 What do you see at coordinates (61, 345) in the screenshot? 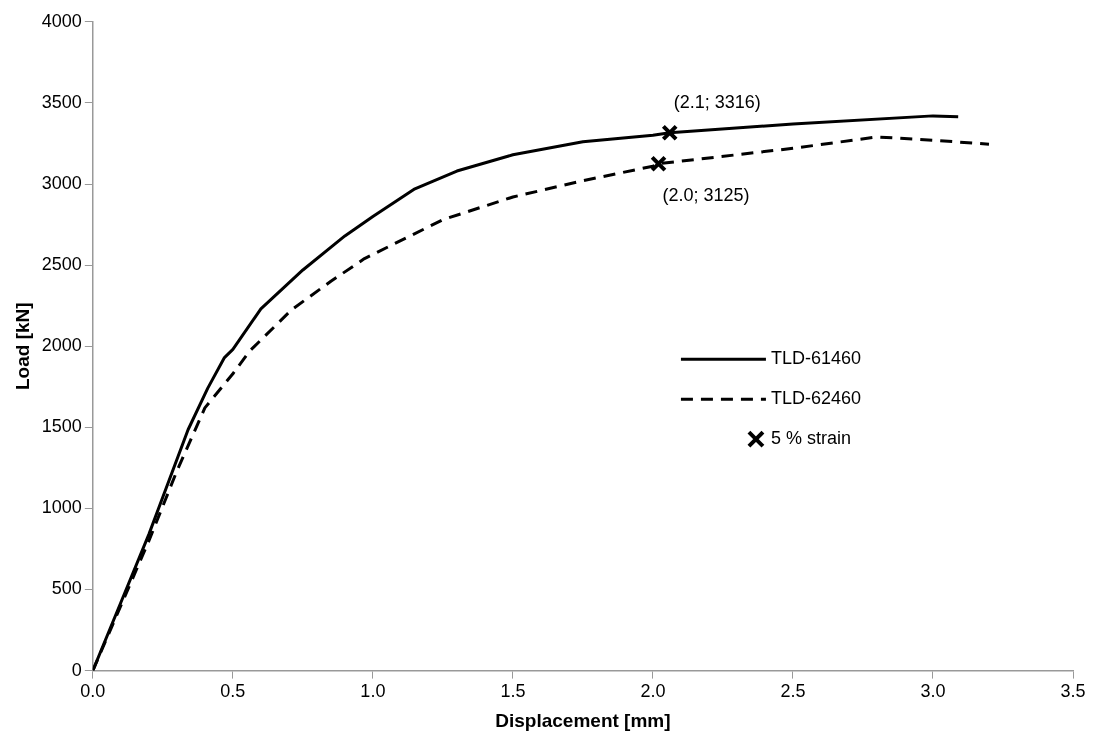
I see `y-tick-label: 2000` at bounding box center [61, 345].